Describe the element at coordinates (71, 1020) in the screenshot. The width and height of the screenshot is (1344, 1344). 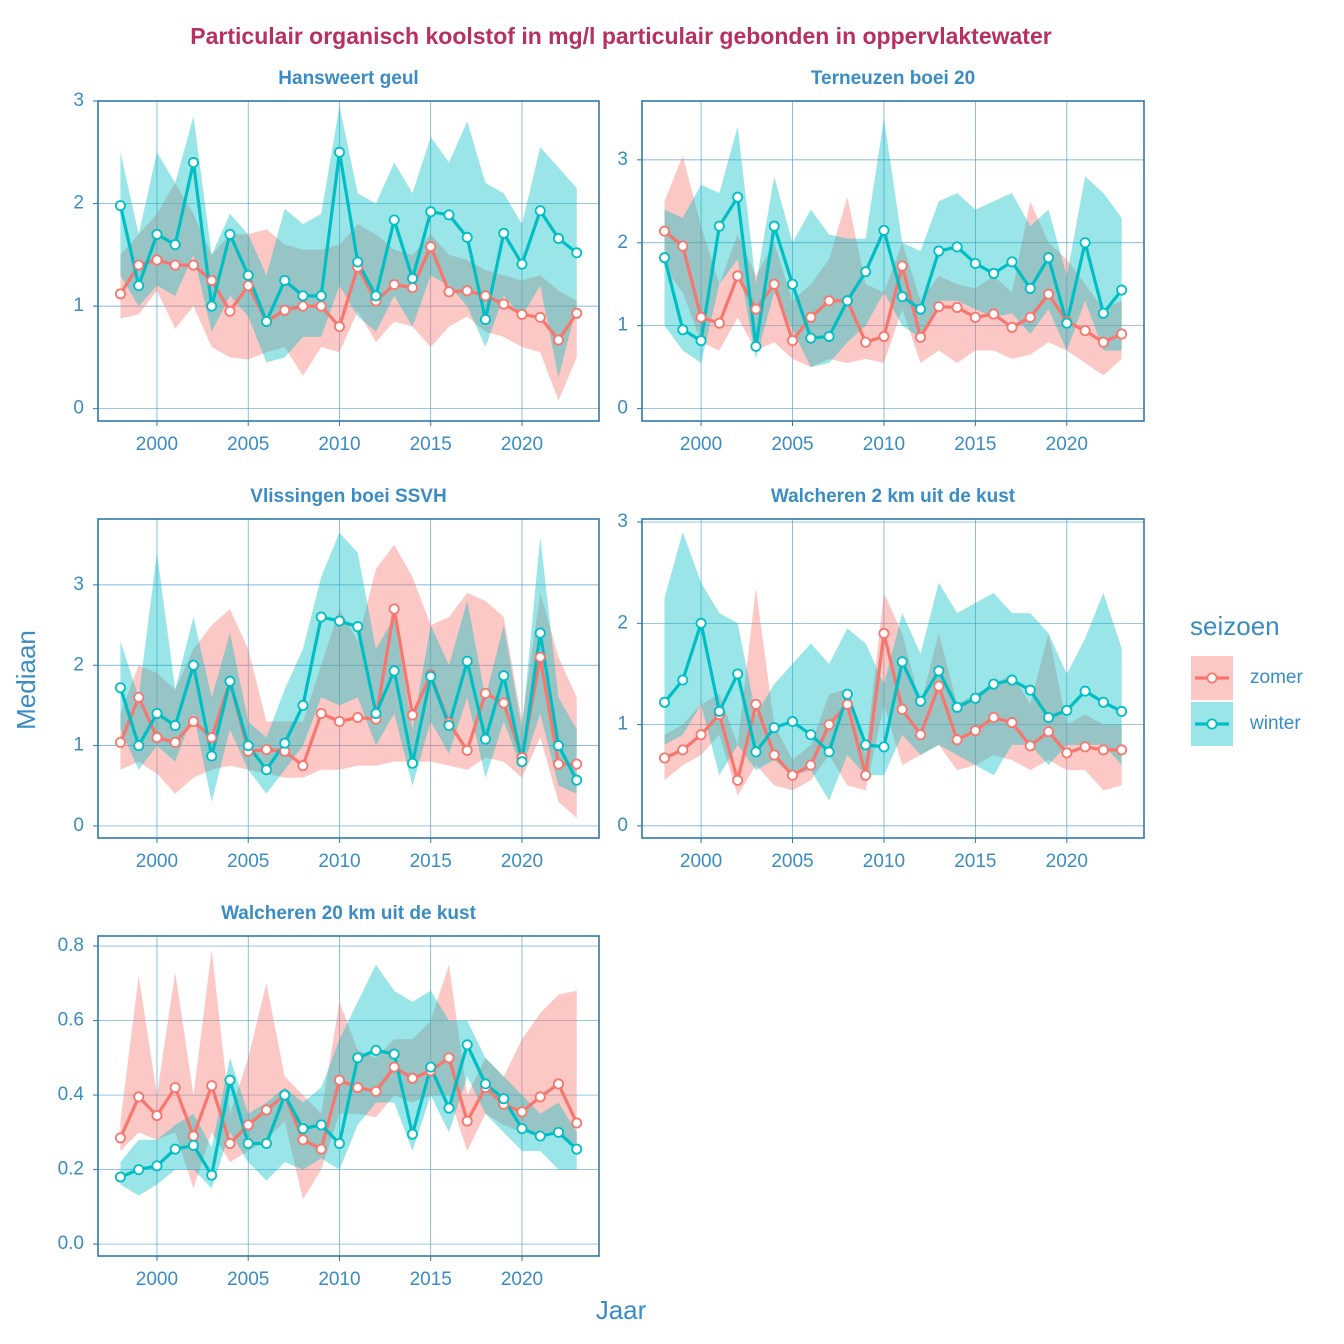
I see `y-tick-label: 0.6` at that location.